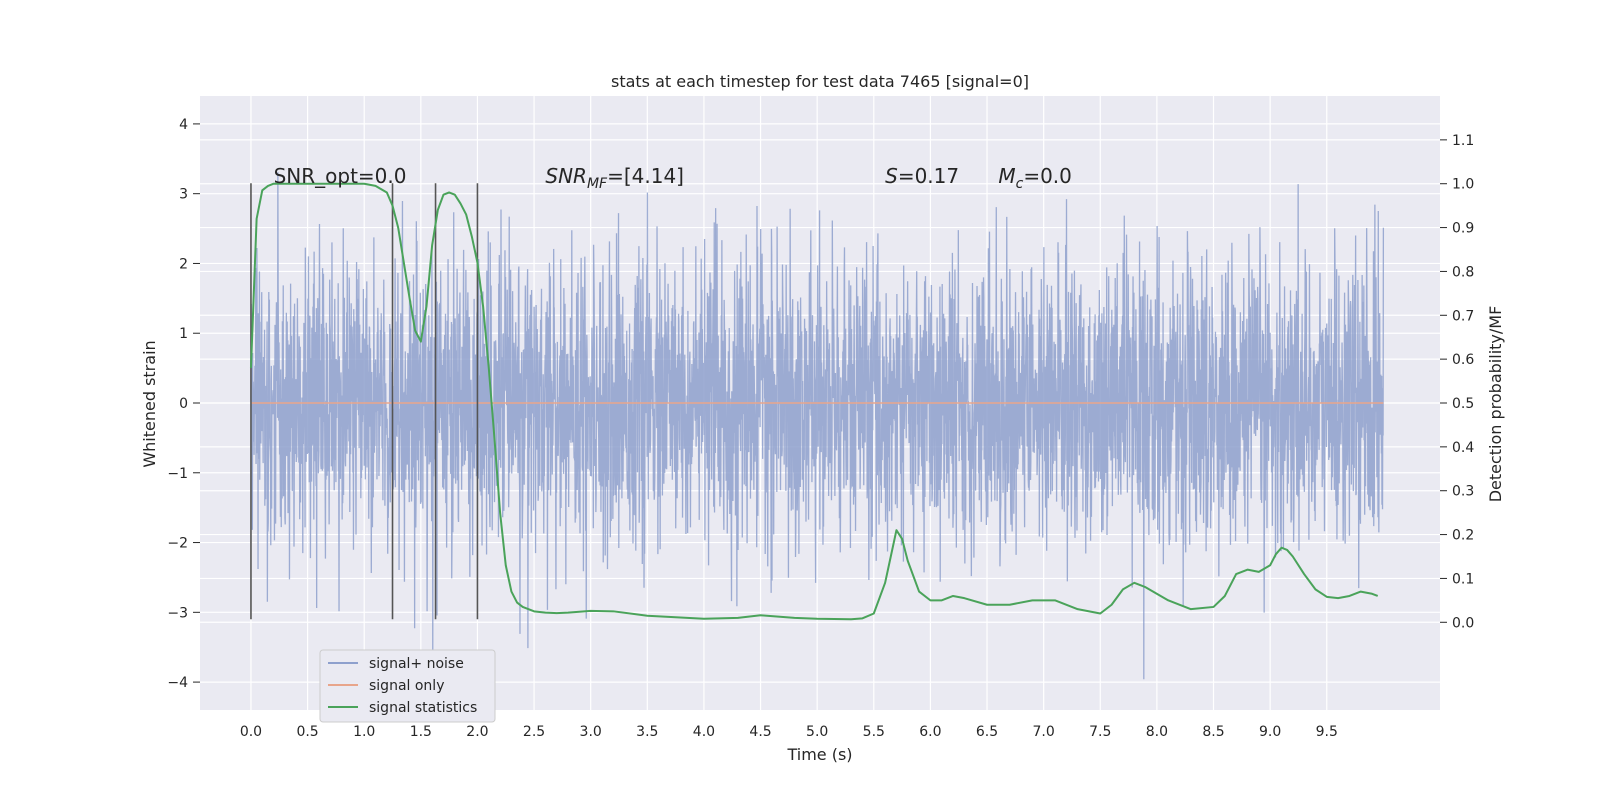 The width and height of the screenshot is (1600, 800). What do you see at coordinates (647, 732) in the screenshot?
I see `x-tick-label-7: 3.5` at bounding box center [647, 732].